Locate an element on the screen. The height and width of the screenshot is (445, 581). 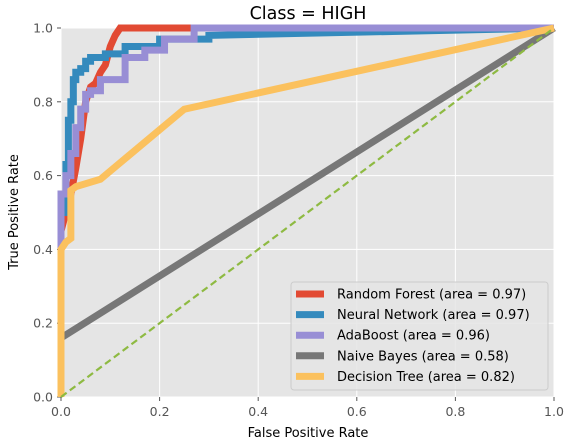
x-tick-label: 0.2 is located at coordinates (160, 411).